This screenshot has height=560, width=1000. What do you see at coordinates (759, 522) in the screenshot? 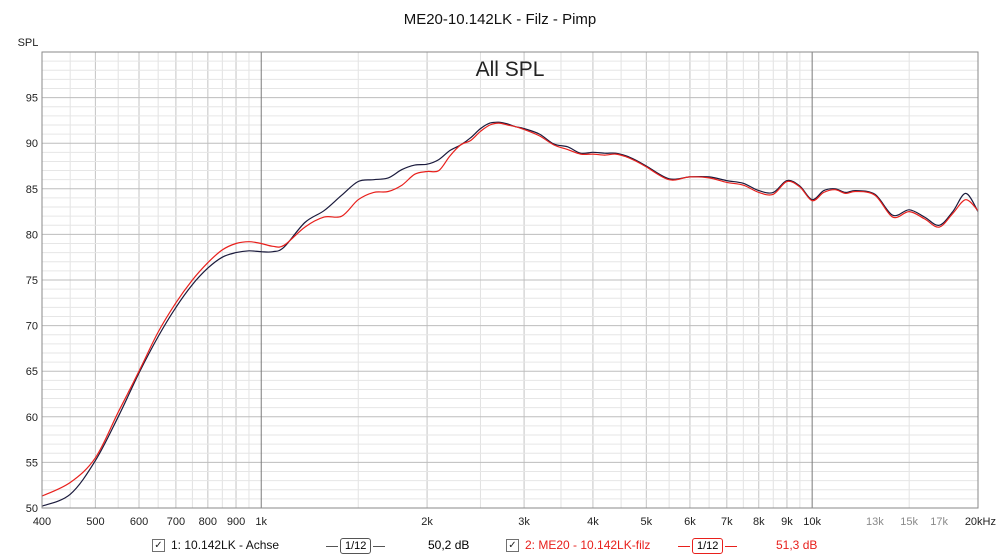
I see `x-tick-label: 8k` at bounding box center [759, 522].